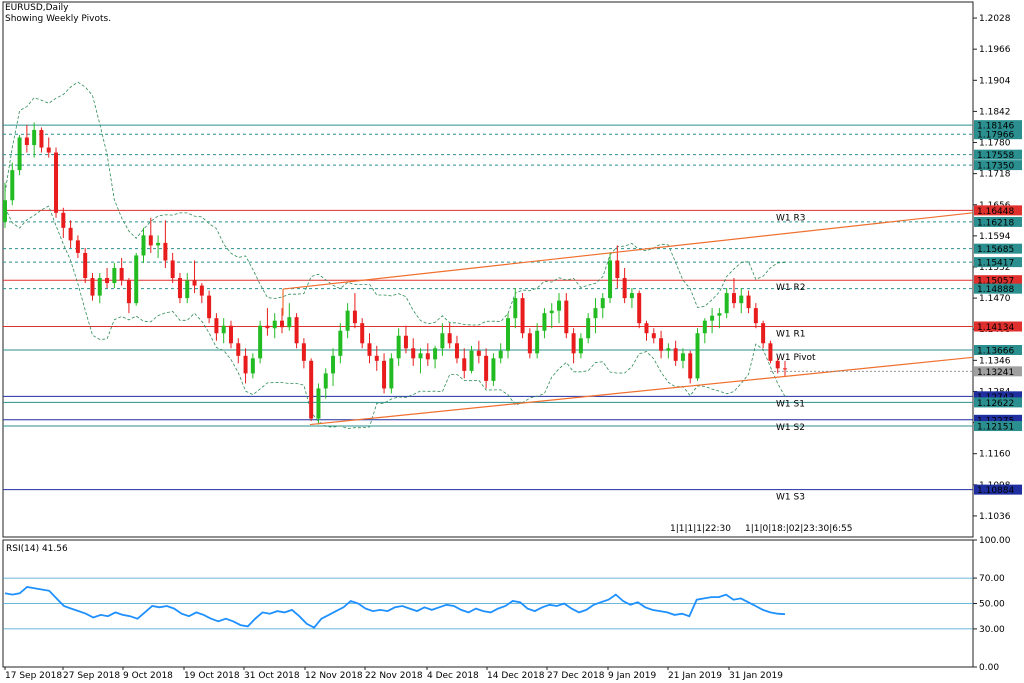 Image resolution: width=1024 pixels, height=683 pixels. Describe the element at coordinates (790, 428) in the screenshot. I see `pivot-label: W1 S2` at that location.